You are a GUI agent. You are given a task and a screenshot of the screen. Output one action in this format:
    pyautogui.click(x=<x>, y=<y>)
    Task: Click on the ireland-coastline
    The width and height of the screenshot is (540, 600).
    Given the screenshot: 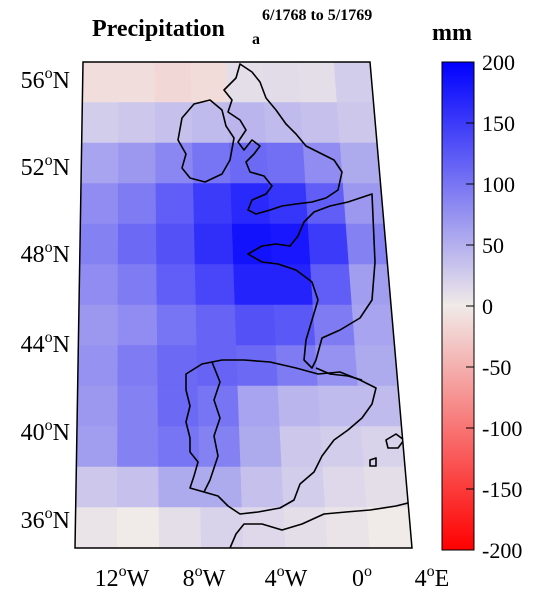 What is the action you would take?
    pyautogui.click(x=206, y=141)
    